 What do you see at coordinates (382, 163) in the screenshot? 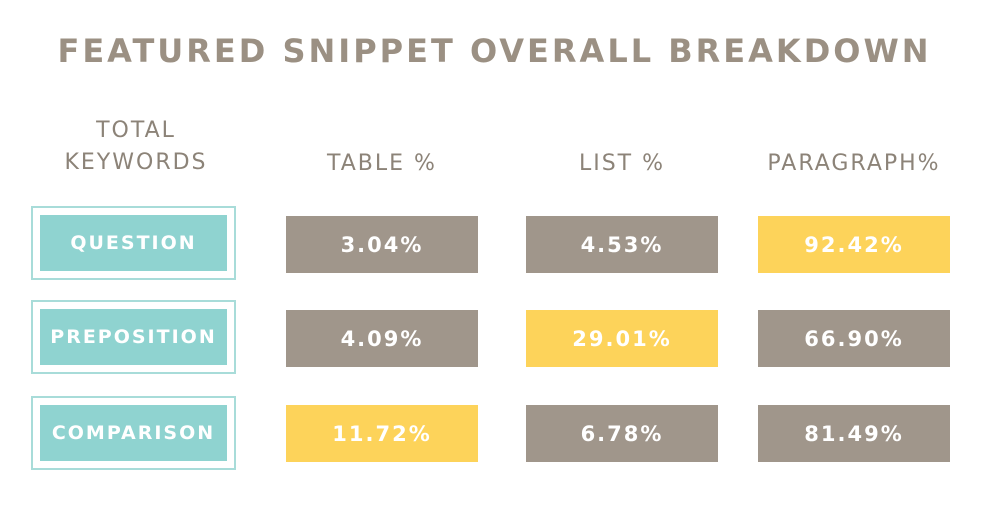
I see `column-header: TABLE %` at bounding box center [382, 163].